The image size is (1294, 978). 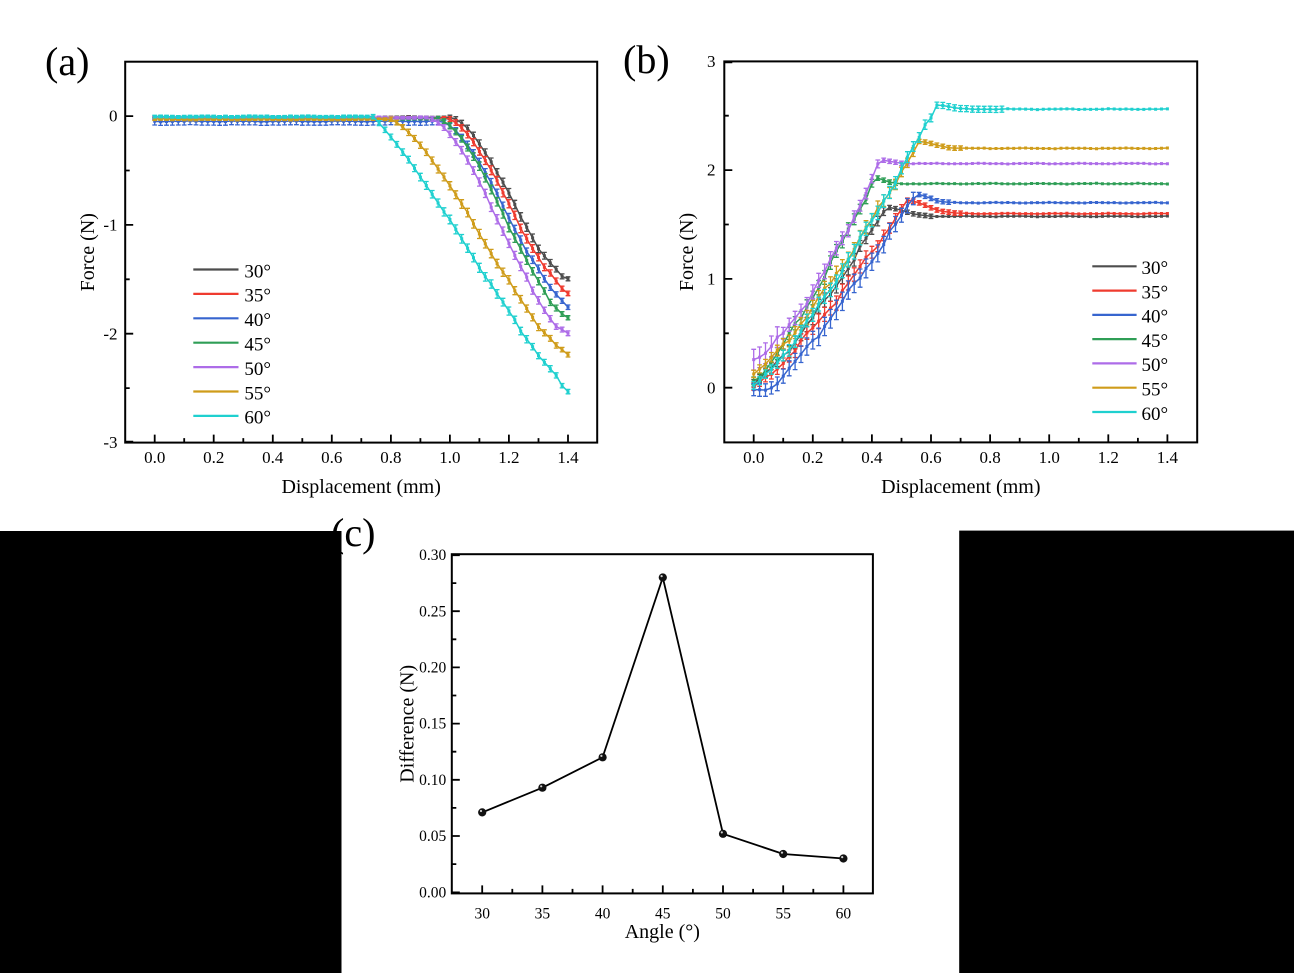 I want to click on svg-text: -3, so click(x=110, y=442).